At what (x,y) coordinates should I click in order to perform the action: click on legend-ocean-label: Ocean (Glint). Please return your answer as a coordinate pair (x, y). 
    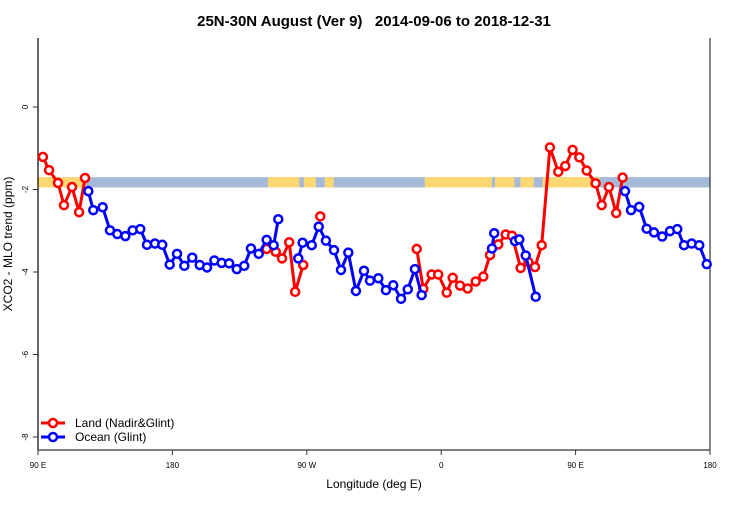
    Looking at the image, I should click on (110, 437).